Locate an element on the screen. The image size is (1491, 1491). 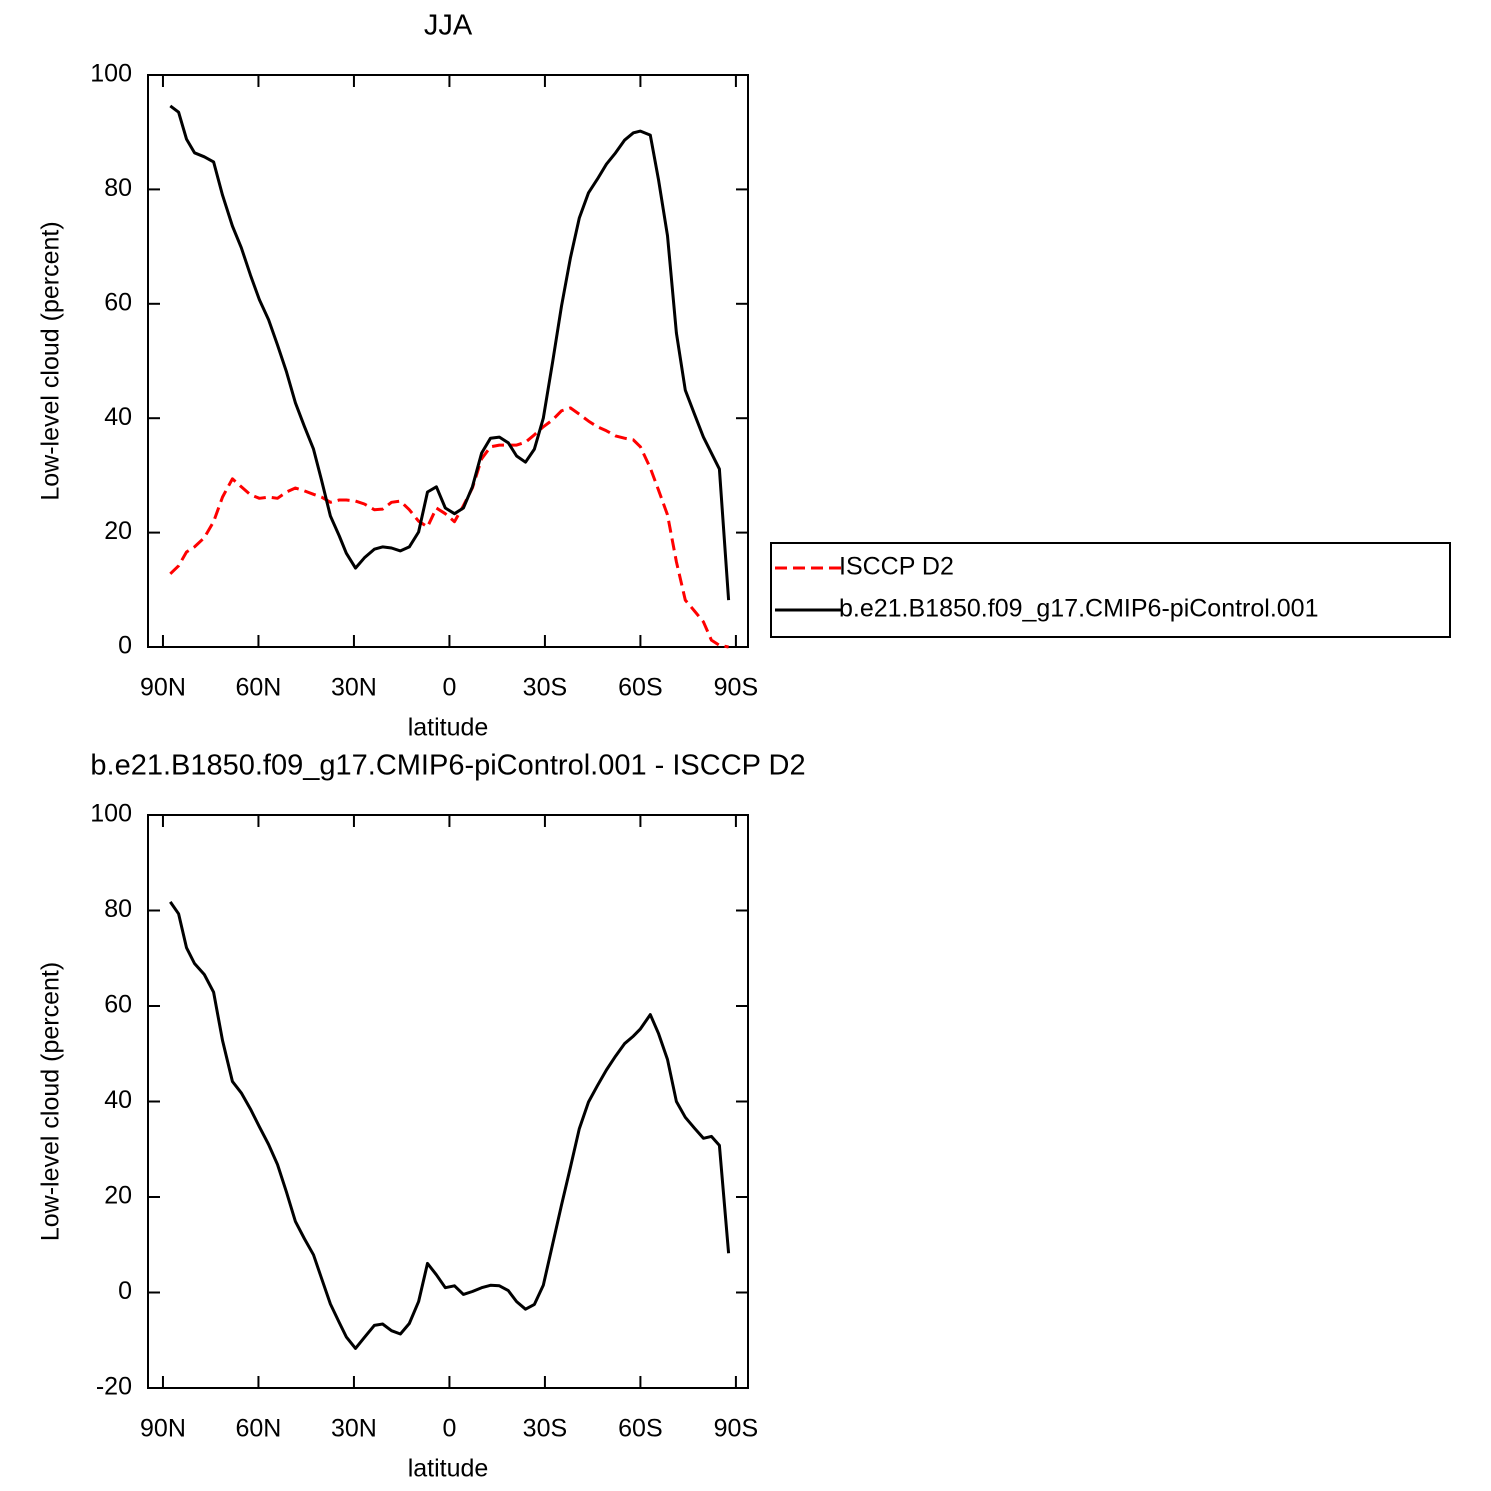
y-tick-label: -20 is located at coordinates (114, 1387).